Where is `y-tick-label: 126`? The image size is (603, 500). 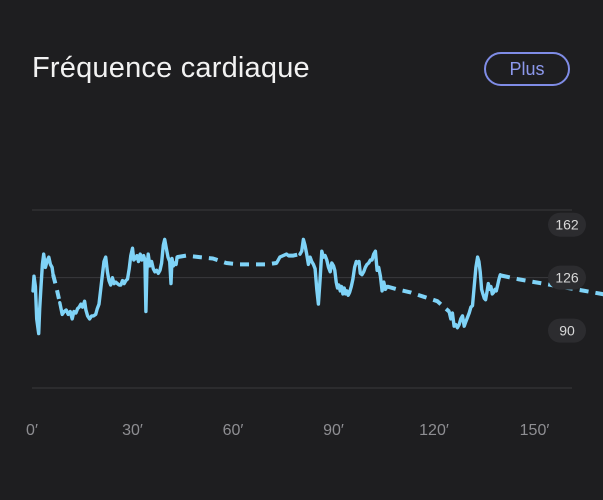
y-tick-label: 126 is located at coordinates (567, 278).